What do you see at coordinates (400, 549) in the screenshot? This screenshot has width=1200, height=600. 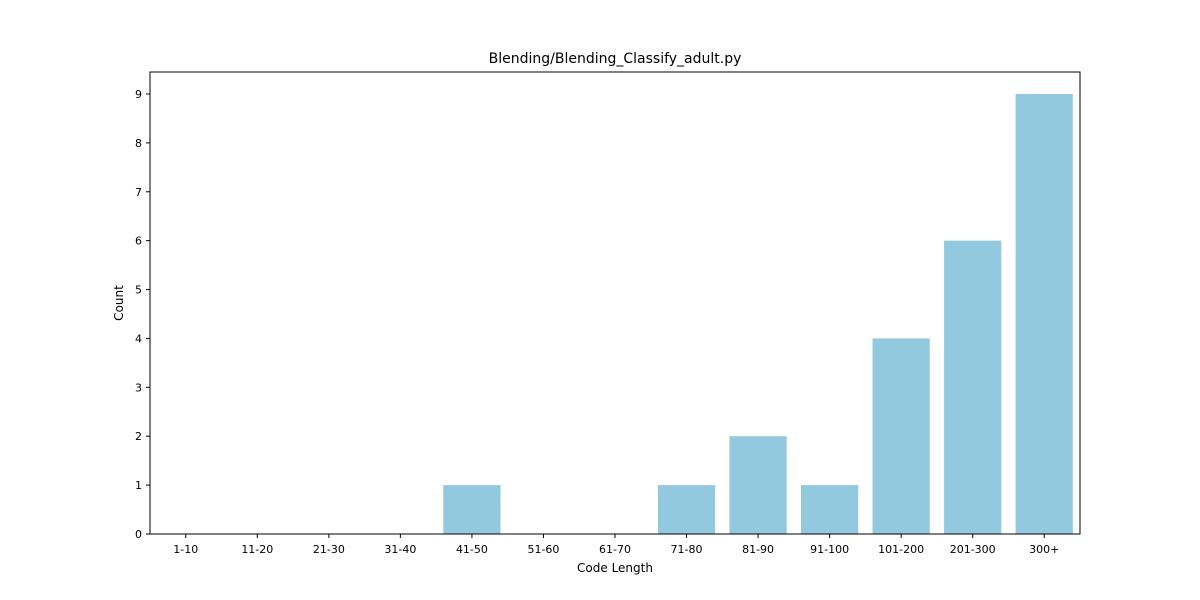 I see `x-tick-label: 31-40` at bounding box center [400, 549].